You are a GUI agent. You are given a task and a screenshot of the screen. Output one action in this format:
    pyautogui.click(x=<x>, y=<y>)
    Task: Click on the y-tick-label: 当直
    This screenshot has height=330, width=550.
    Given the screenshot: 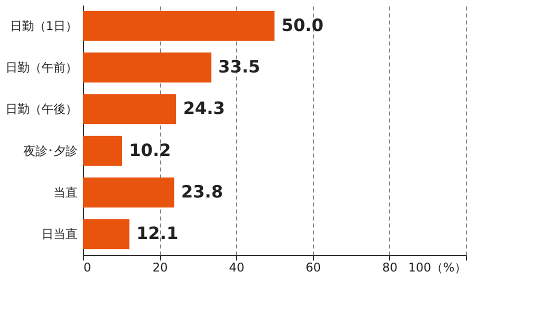 What is the action you would take?
    pyautogui.click(x=66, y=193)
    